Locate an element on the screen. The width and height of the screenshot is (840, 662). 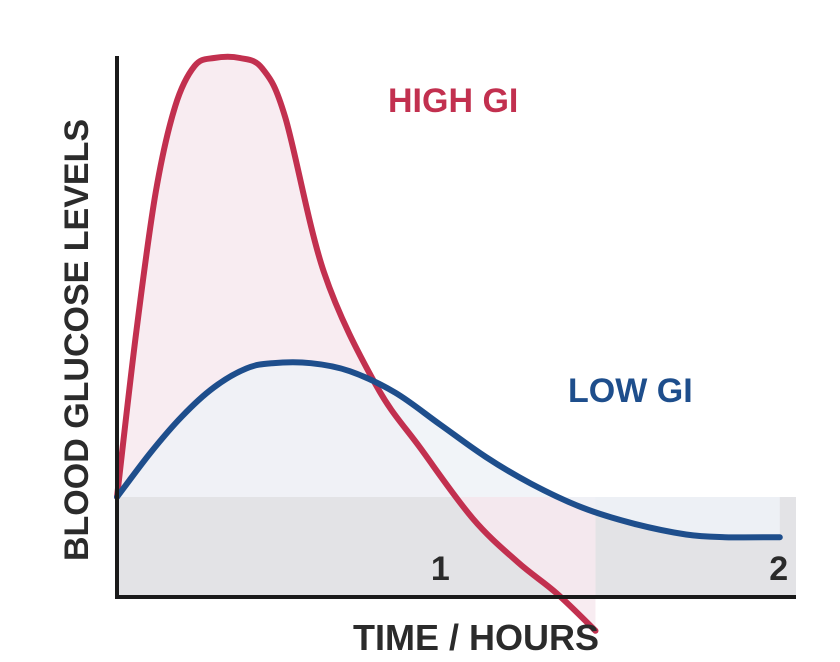
legend-label-high-gi: HIGH GI is located at coordinates (453, 101).